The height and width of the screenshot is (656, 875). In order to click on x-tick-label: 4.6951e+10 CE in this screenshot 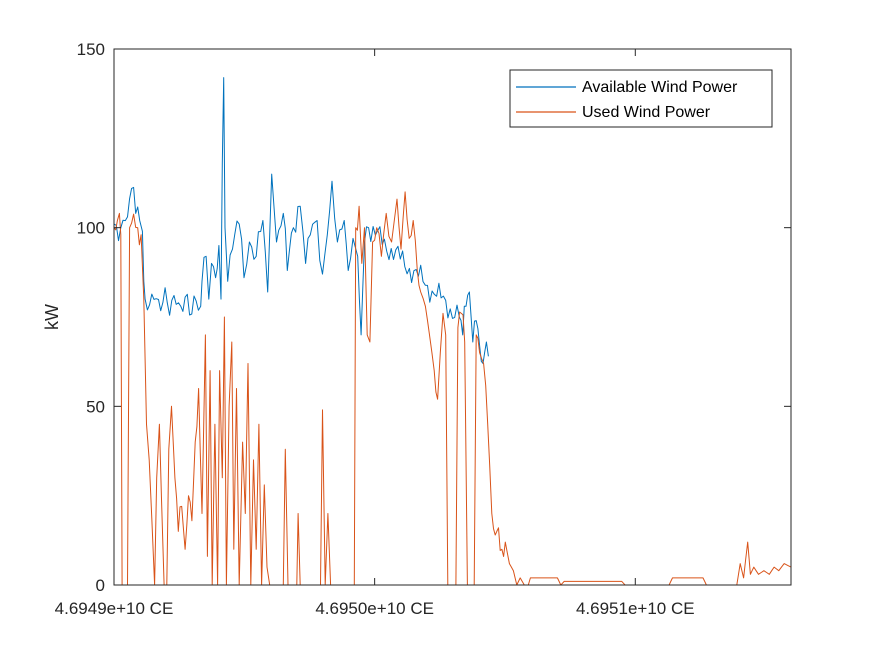, I will do `click(635, 608)`.